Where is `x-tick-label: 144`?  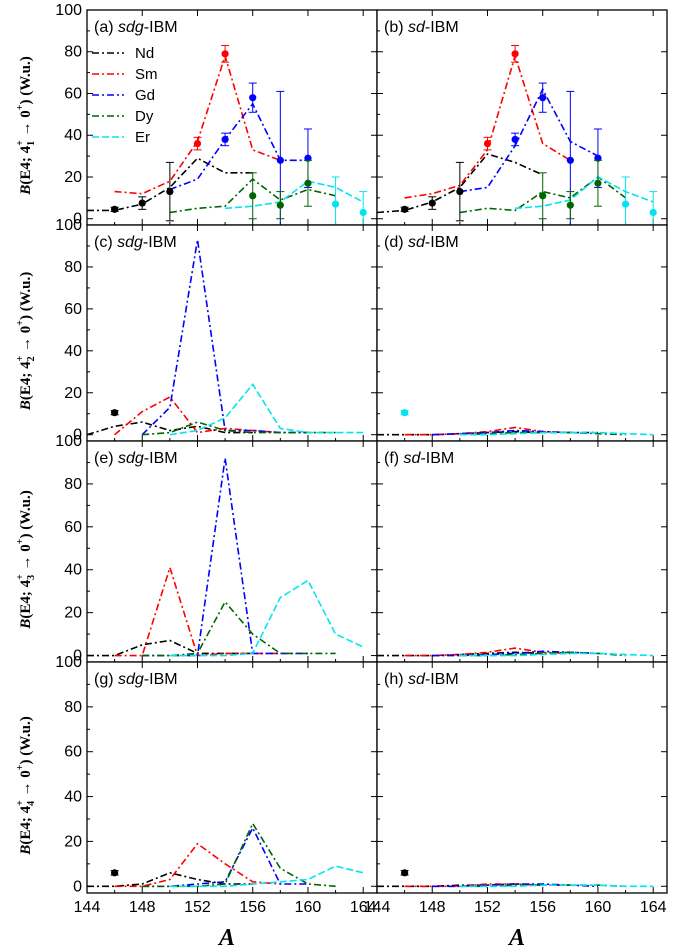
x-tick-label: 144 is located at coordinates (377, 907).